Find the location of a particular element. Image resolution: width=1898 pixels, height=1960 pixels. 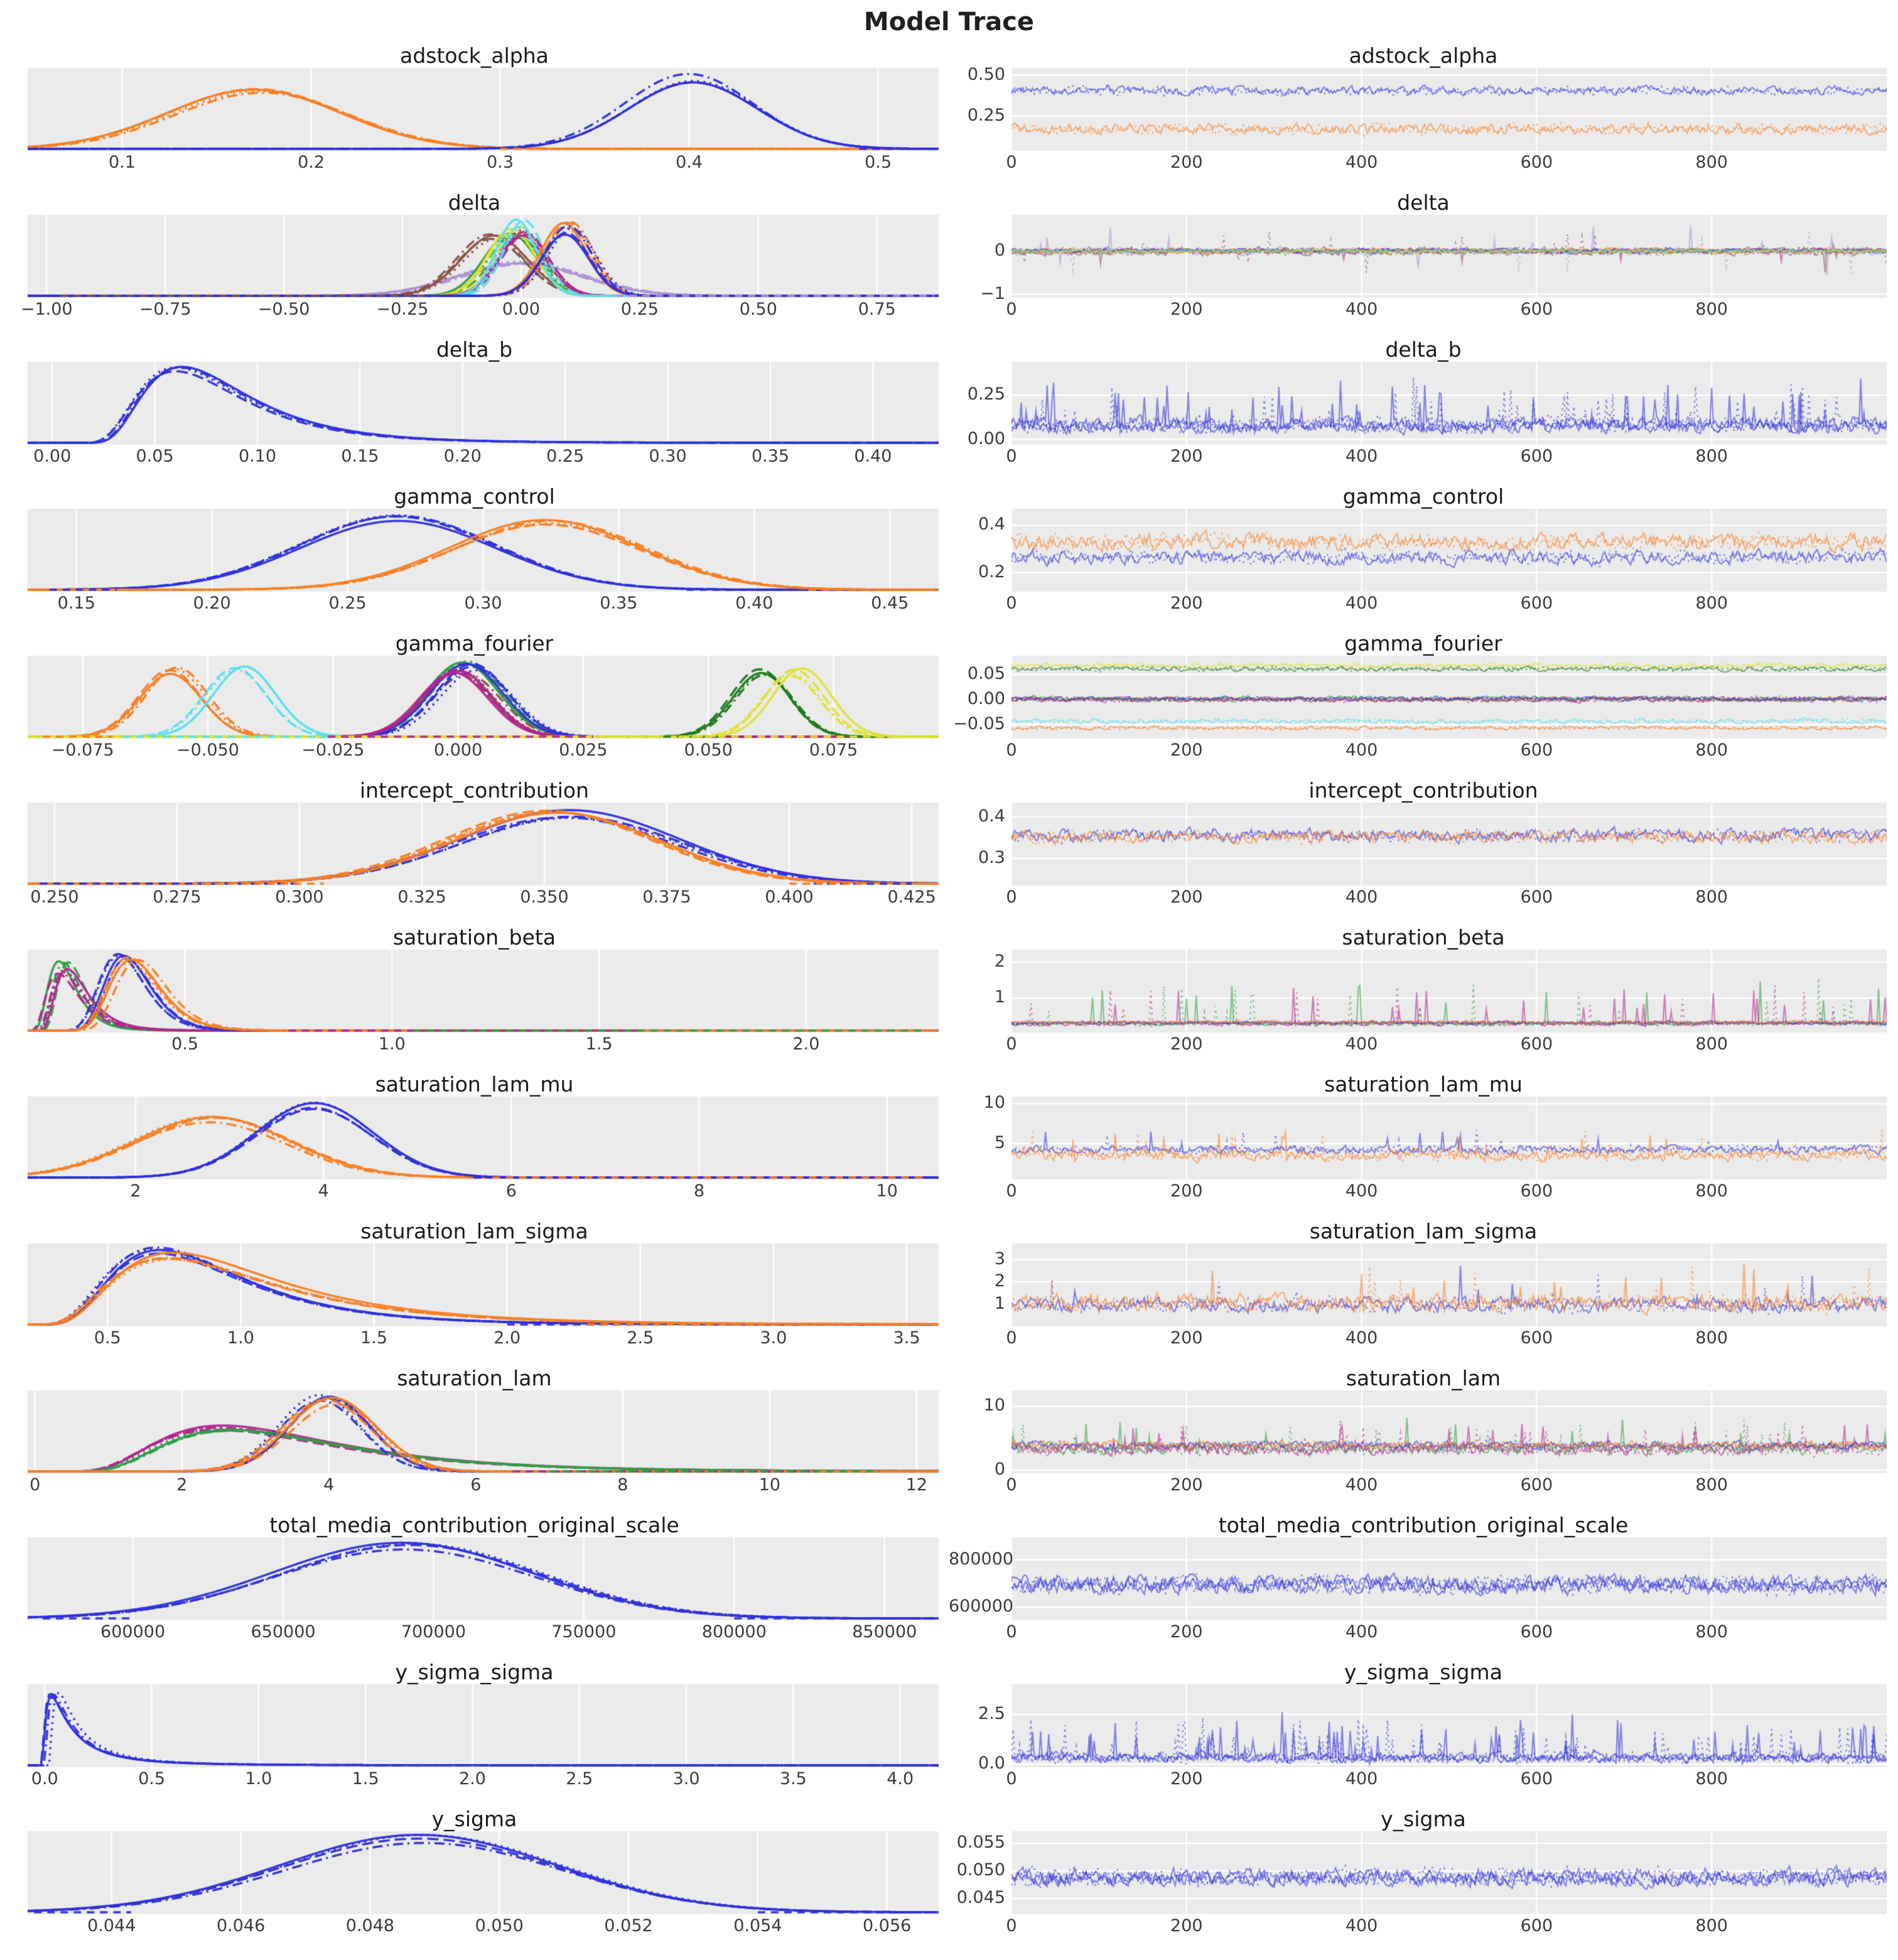

x-tick-label: 0.375 is located at coordinates (666, 897).